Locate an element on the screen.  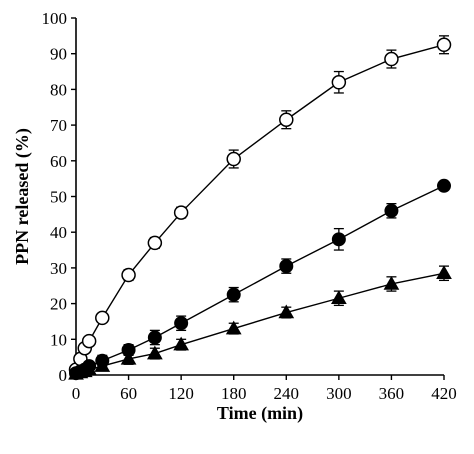
y-tick-label: 60 is located at coordinates (58, 161).